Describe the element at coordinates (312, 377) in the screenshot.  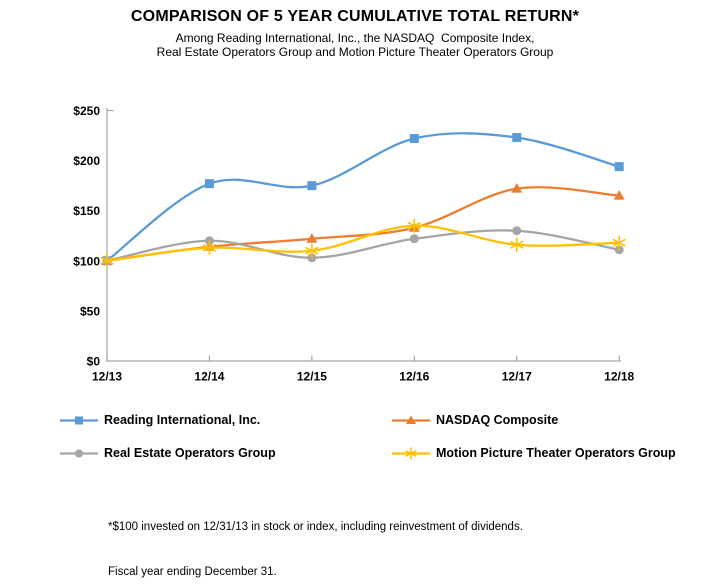
I see `x-tick-label-12-15: 12/15` at that location.